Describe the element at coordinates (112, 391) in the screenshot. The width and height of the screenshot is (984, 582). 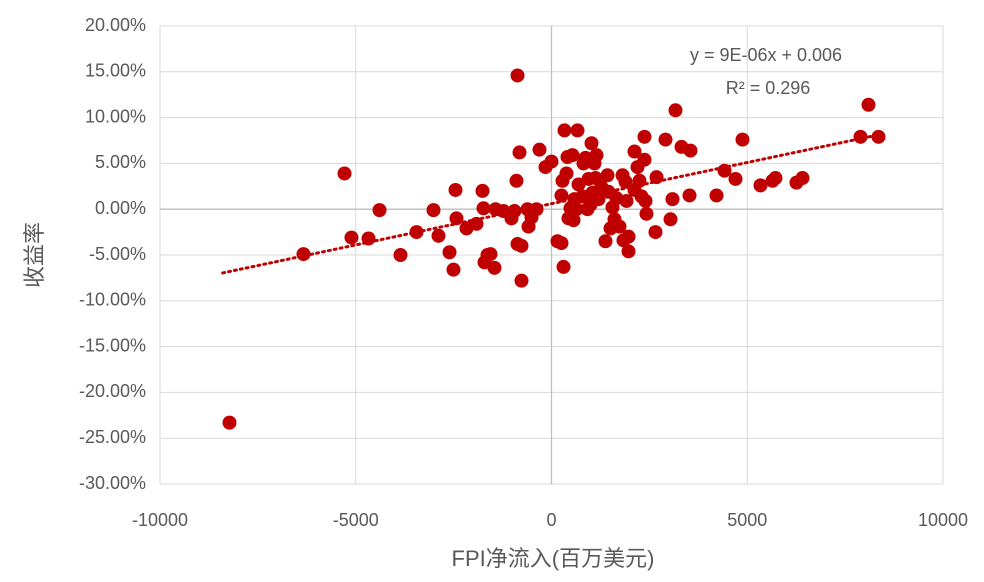
I see `y-tick-label: -20.00%` at that location.